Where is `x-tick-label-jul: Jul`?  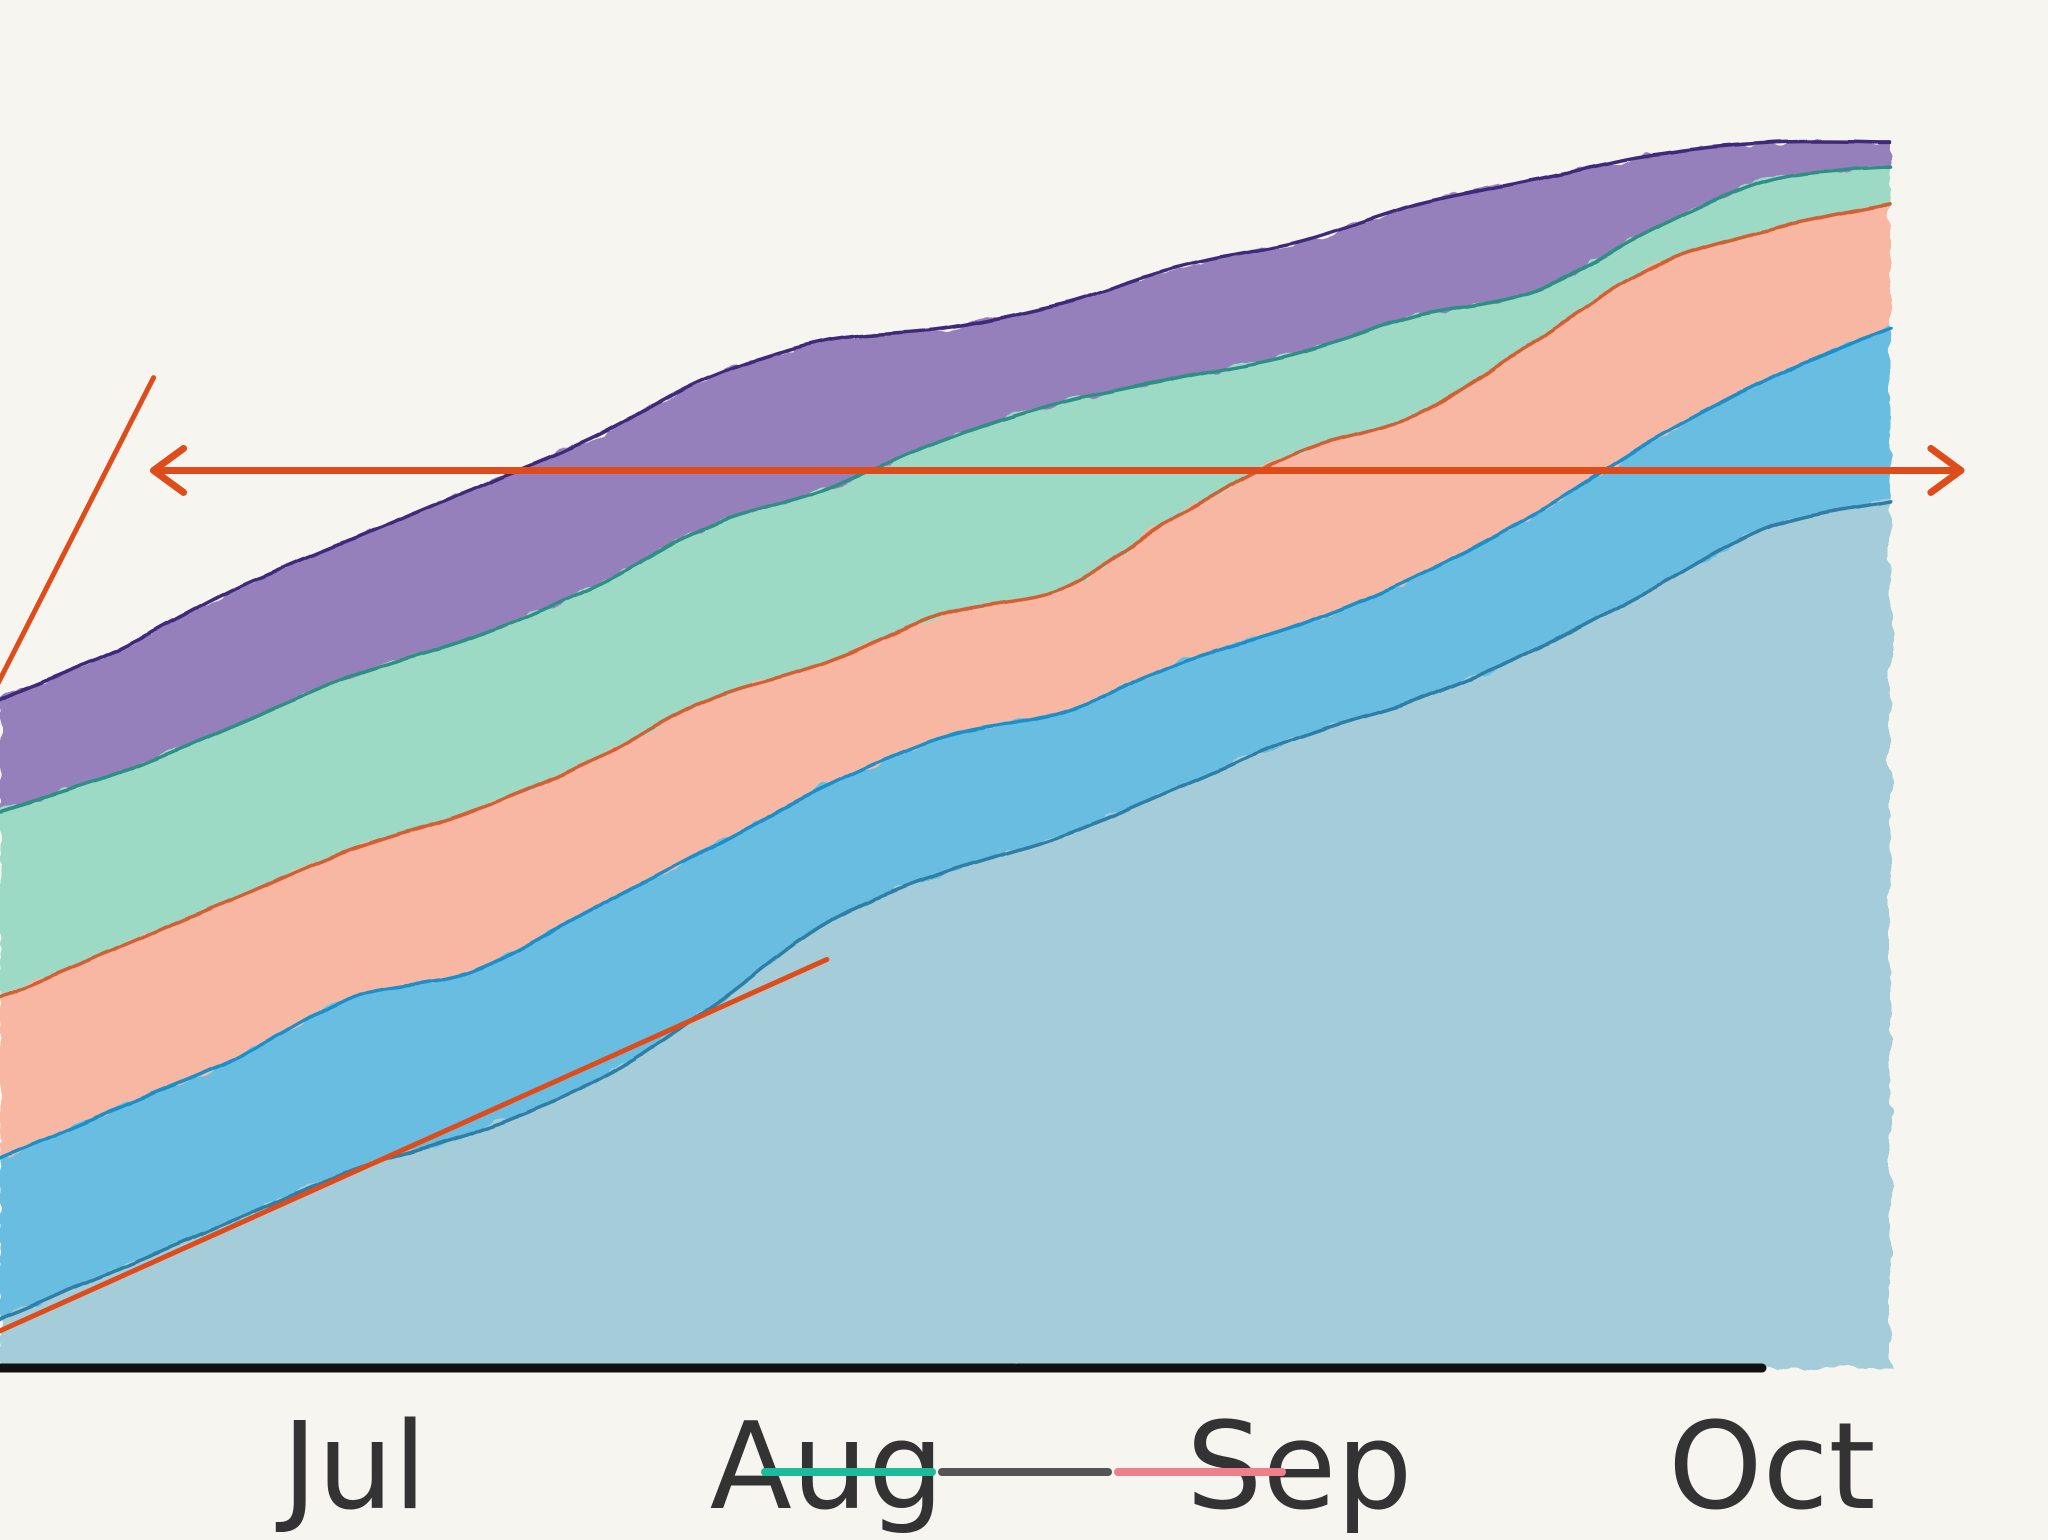
x-tick-label-jul: Jul is located at coordinates (351, 1467).